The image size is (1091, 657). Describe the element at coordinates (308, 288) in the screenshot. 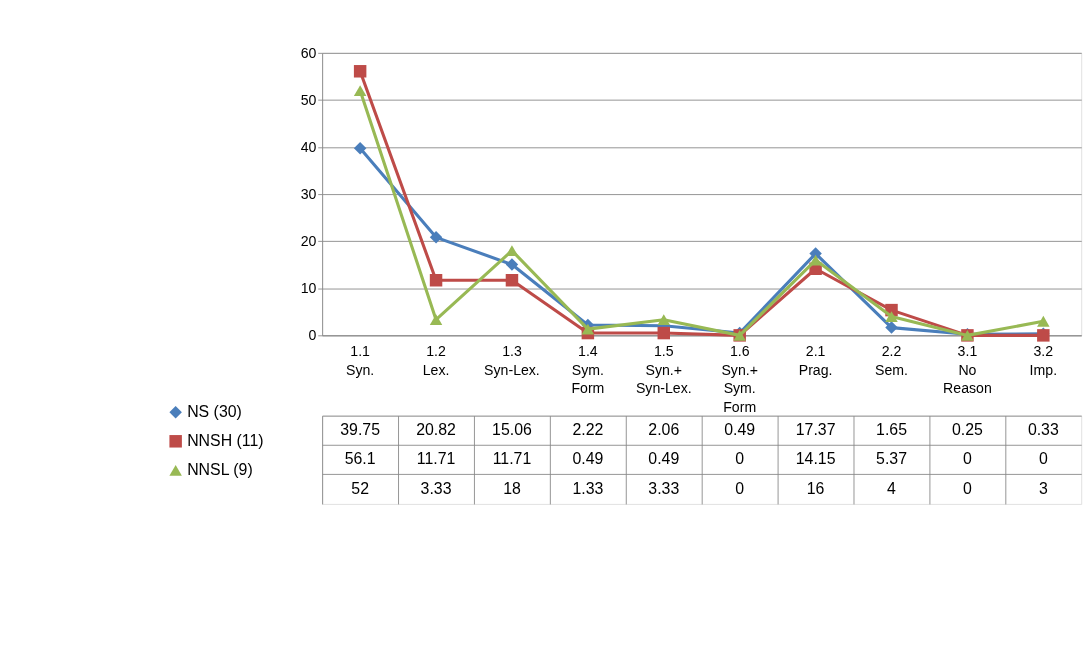

I see `y-tick-label: 10` at that location.